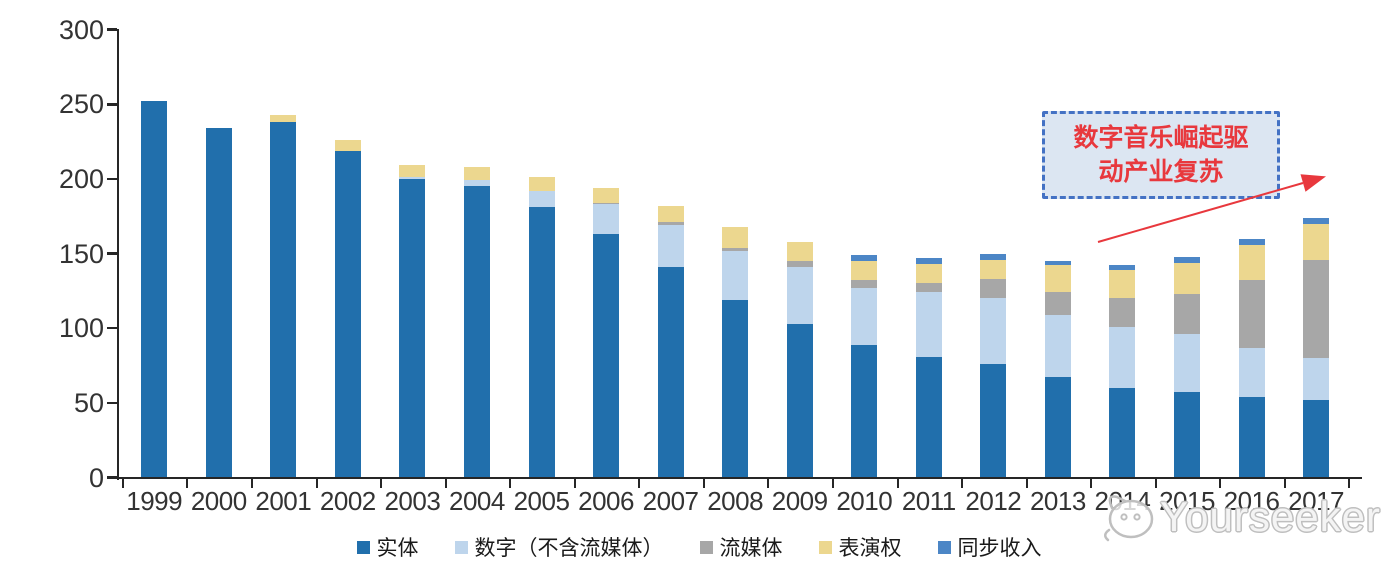  Describe the element at coordinates (1161, 155) in the screenshot. I see `annotation-box: 数字音乐崛起驱 动产业复苏` at that location.